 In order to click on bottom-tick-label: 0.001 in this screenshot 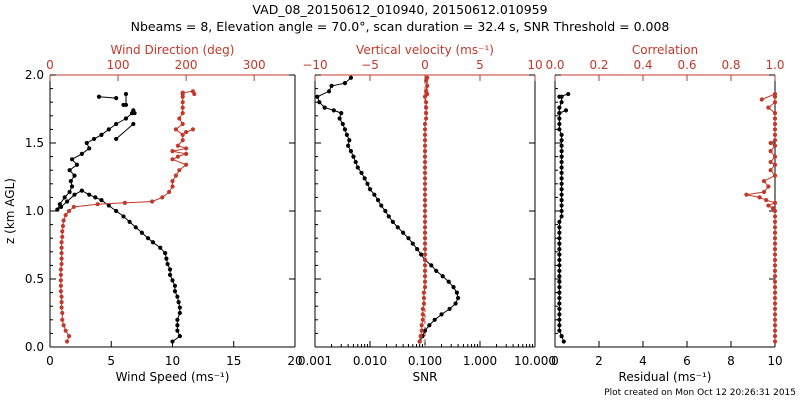, I will do `click(315, 361)`.